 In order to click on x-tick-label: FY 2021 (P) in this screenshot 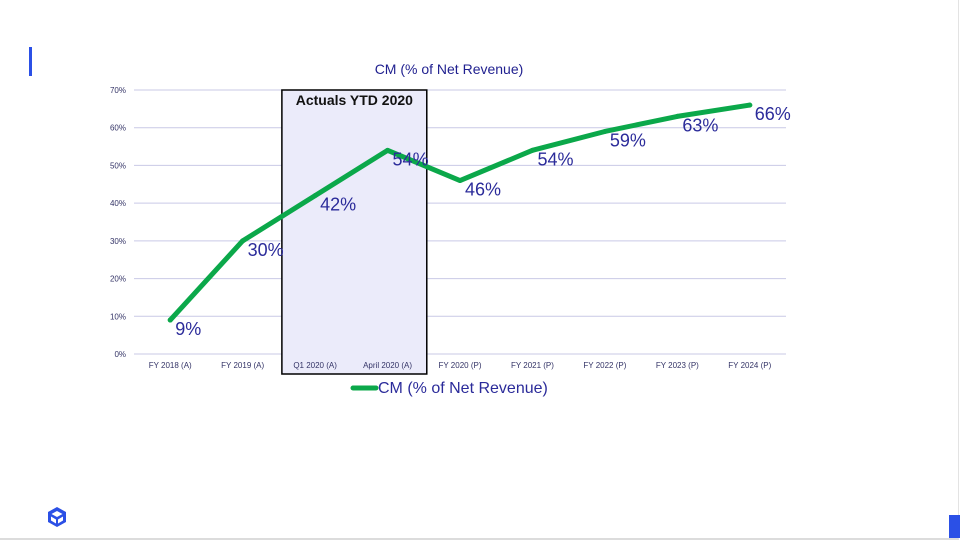, I will do `click(532, 365)`.